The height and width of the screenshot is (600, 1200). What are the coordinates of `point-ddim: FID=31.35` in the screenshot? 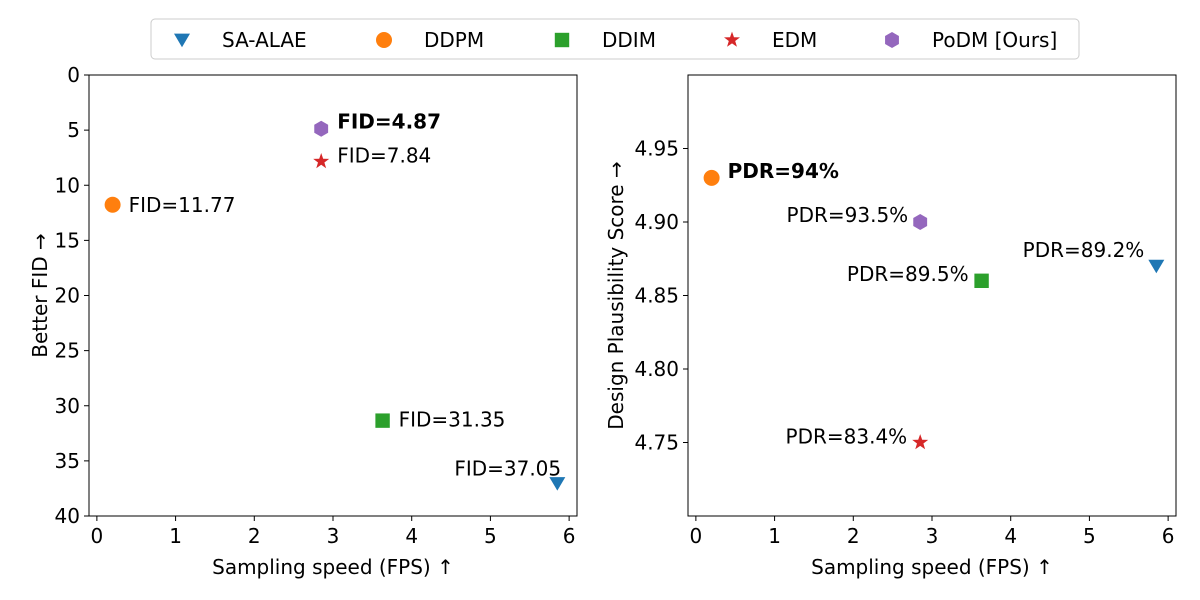 It's located at (440, 420).